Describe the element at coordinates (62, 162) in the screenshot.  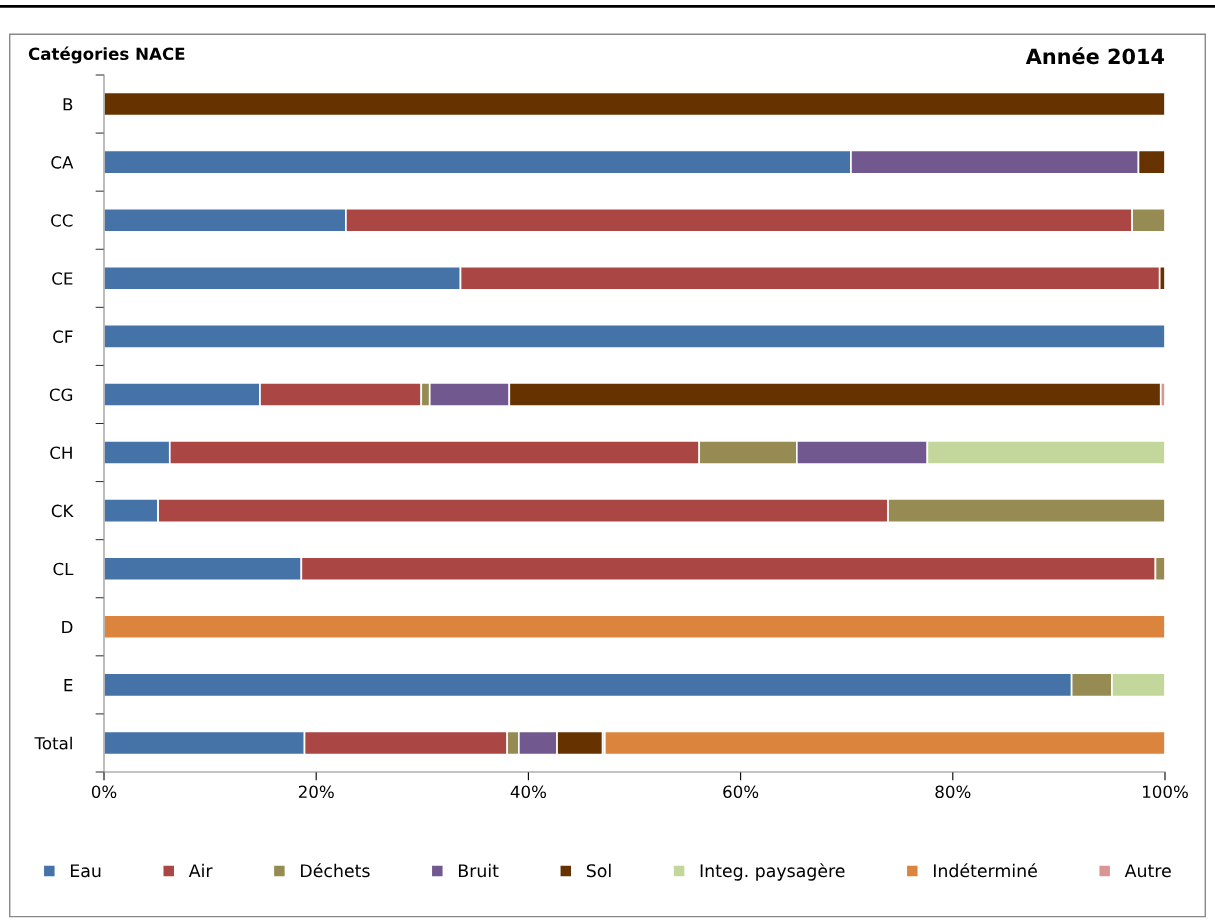
I see `y-tick-label: CA` at that location.